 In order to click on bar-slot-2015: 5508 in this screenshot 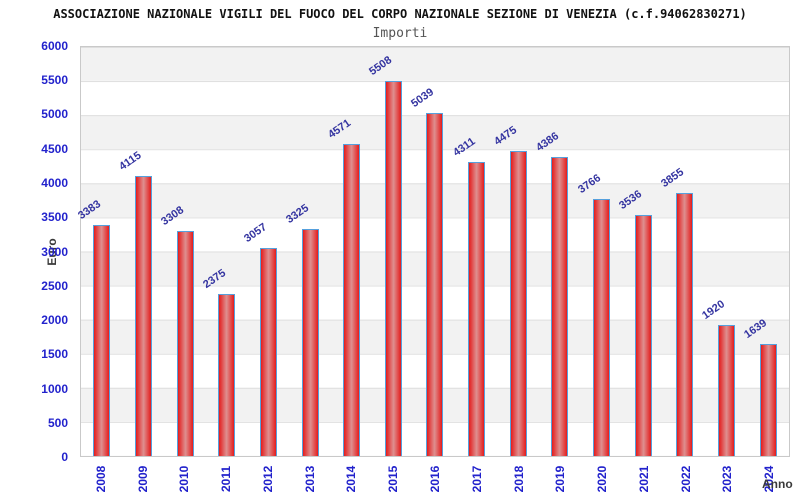, I will do `click(390, 251)`.